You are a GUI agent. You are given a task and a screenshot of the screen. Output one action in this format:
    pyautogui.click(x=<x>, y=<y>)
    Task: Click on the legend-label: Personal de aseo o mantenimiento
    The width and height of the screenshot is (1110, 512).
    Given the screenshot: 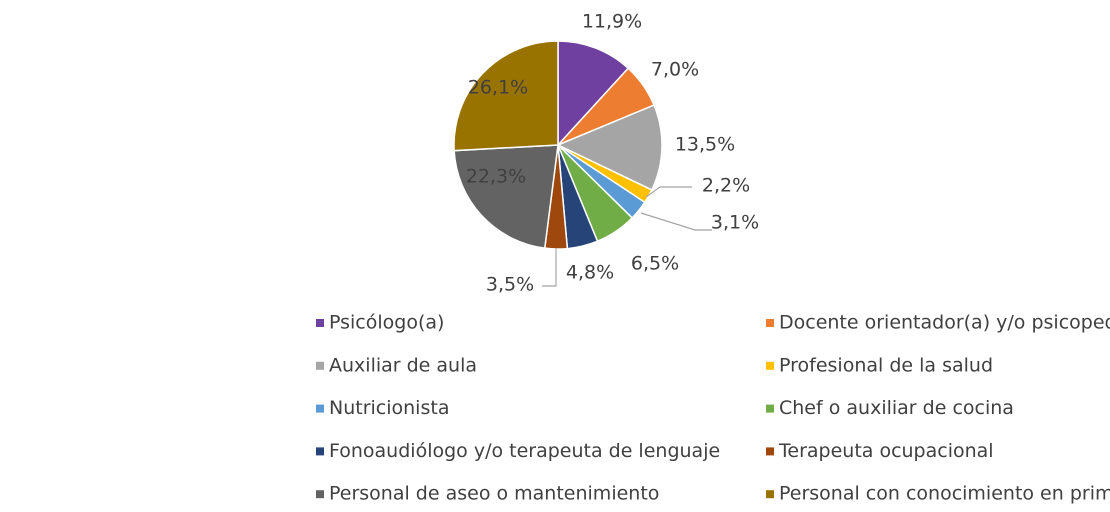 What is the action you would take?
    pyautogui.click(x=494, y=494)
    